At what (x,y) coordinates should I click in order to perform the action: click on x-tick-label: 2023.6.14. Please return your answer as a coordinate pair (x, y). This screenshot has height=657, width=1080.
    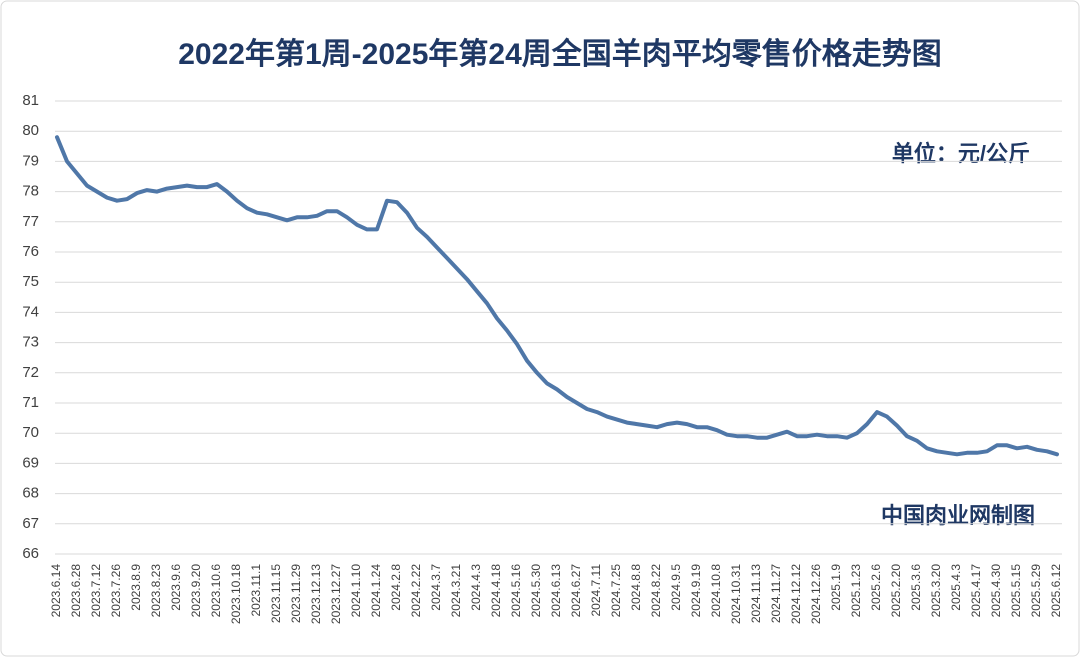
    Looking at the image, I should click on (56, 591).